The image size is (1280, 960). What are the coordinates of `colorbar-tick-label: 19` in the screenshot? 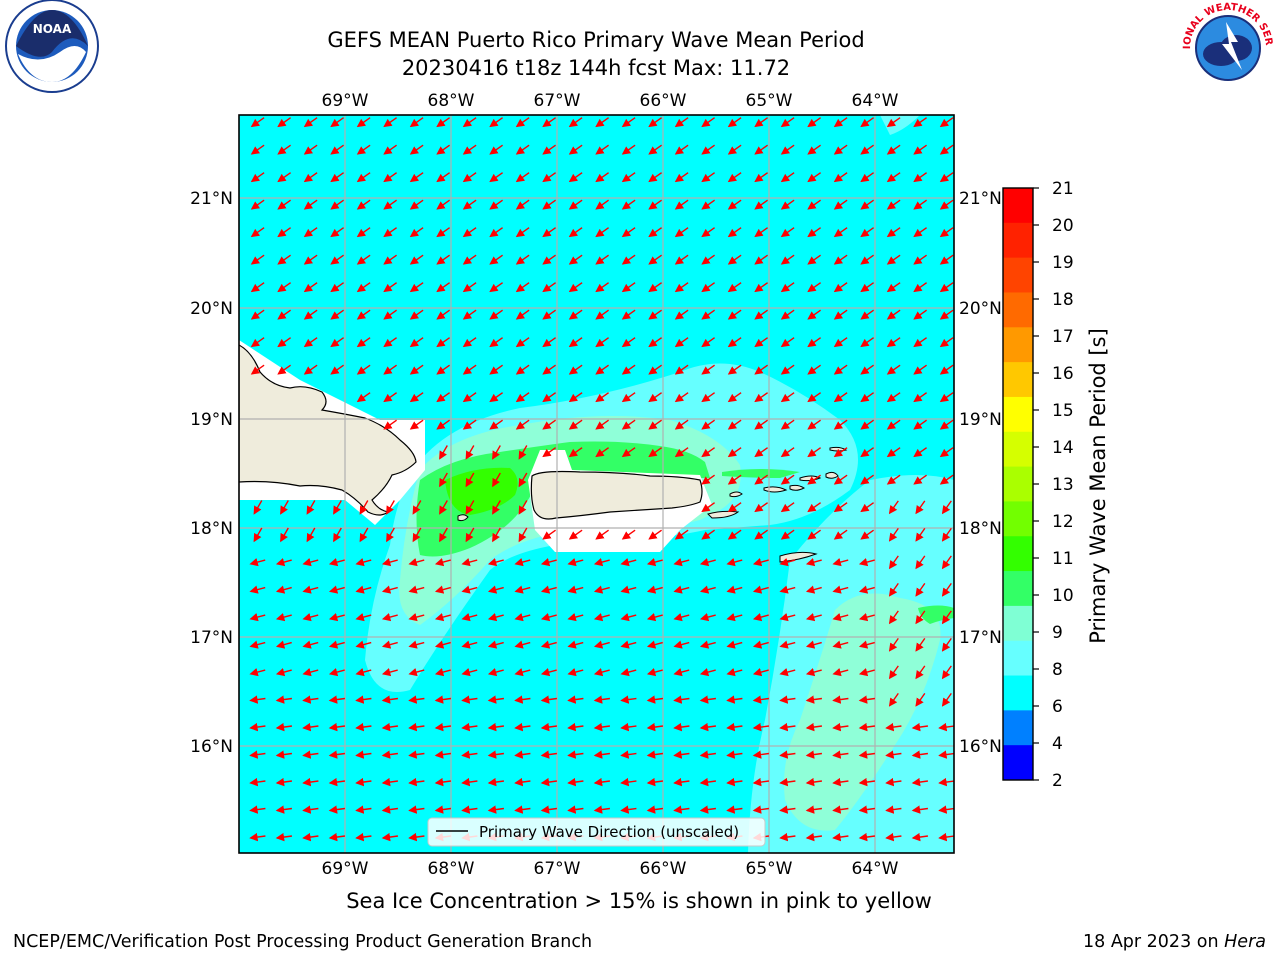 It's located at (1063, 263).